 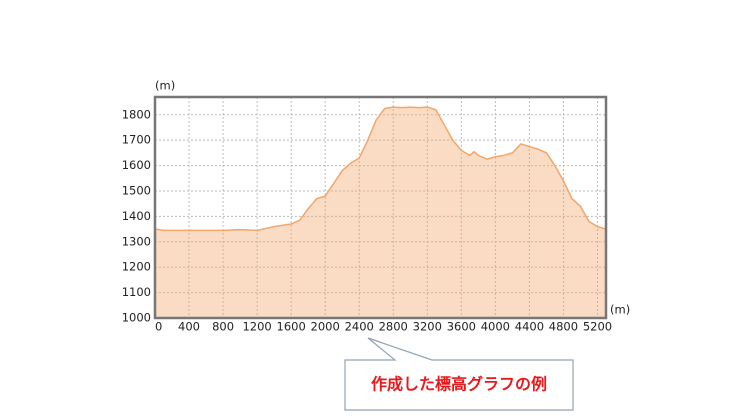 What do you see at coordinates (461, 327) in the screenshot?
I see `x-tick-label: 3600` at bounding box center [461, 327].